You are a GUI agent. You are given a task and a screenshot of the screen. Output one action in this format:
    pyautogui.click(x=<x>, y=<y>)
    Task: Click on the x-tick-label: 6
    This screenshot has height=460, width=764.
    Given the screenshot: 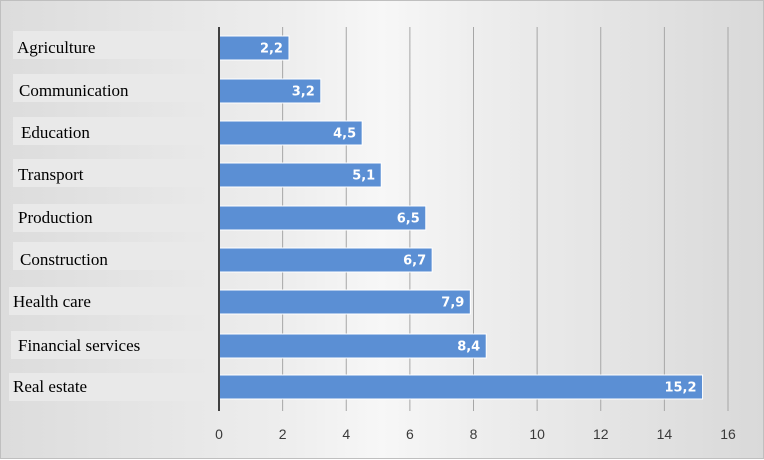 What is the action you would take?
    pyautogui.click(x=410, y=434)
    